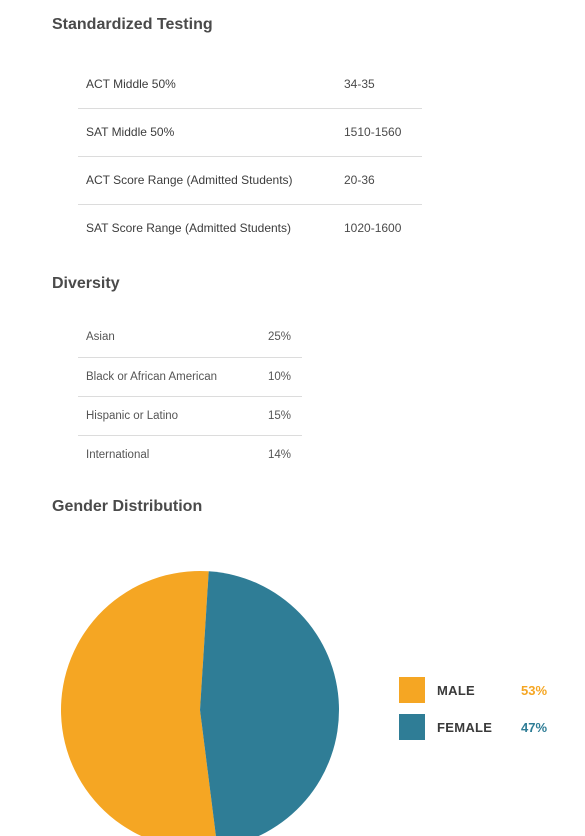 The image size is (585, 836). Describe the element at coordinates (412, 727) in the screenshot. I see `female-swatch` at that location.